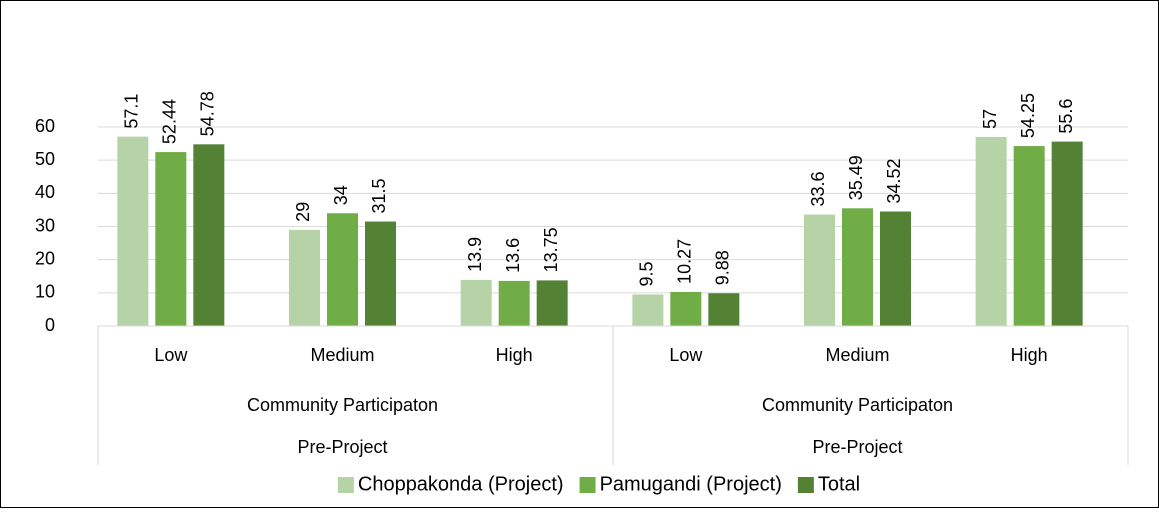 The image size is (1159, 513). I want to click on data-label: 10.27, so click(685, 261).